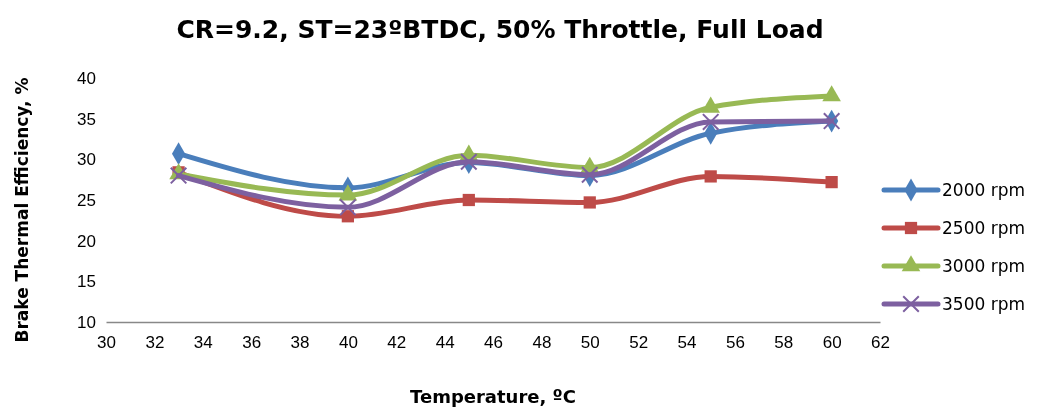 This screenshot has width=1048, height=412. Describe the element at coordinates (252, 343) in the screenshot. I see `x-tick-label: 36` at that location.